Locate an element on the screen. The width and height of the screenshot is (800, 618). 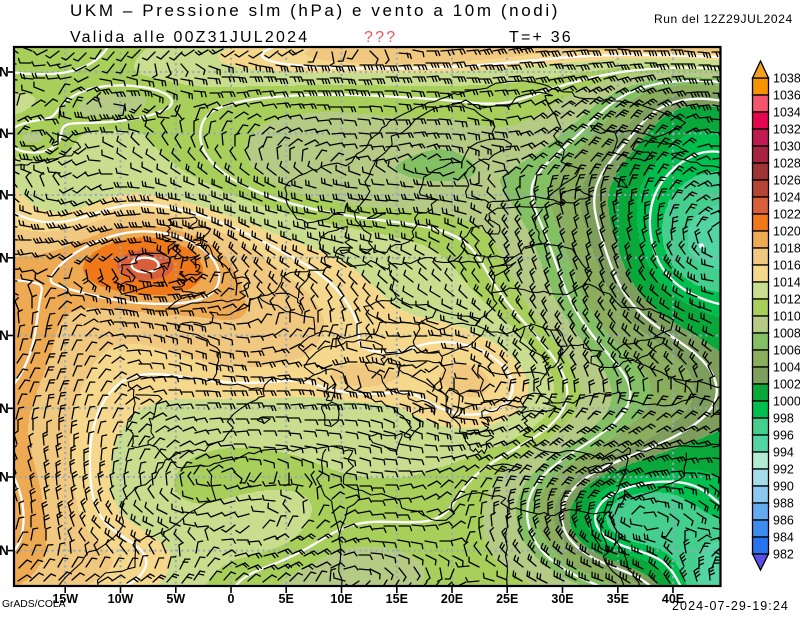
svg-text: 10E is located at coordinates (341, 599).